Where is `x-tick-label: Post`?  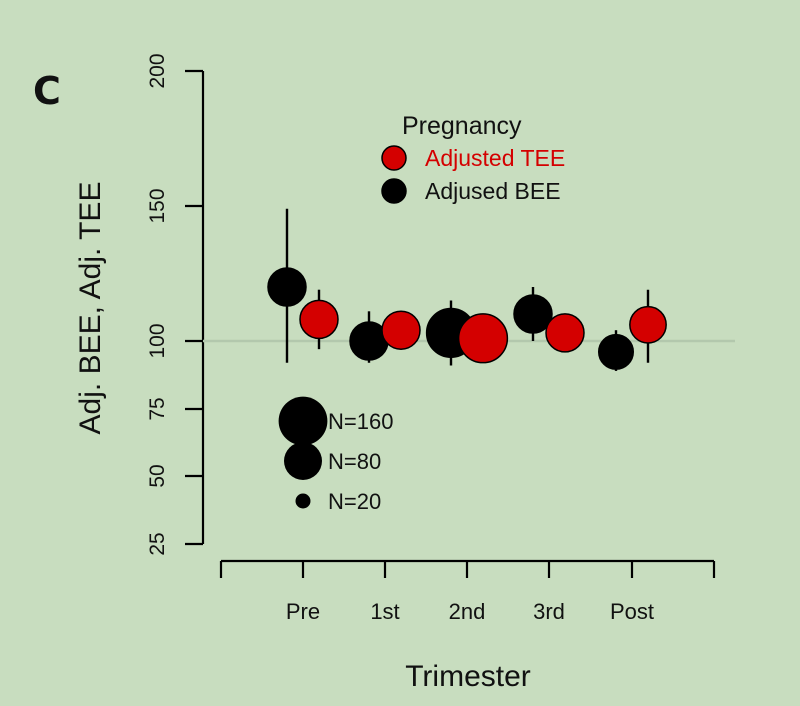
x-tick-label: Post is located at coordinates (632, 611).